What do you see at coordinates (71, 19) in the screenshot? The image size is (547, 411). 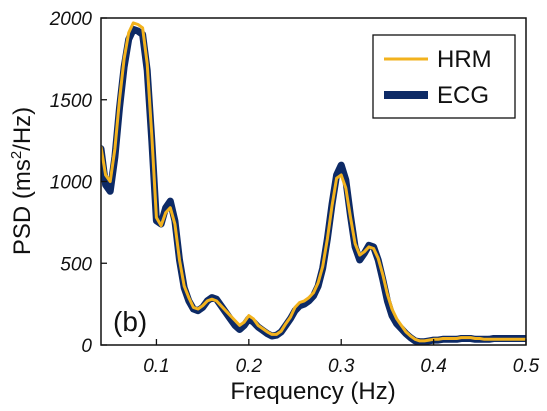 I see `y-tick-label: 2000` at bounding box center [71, 19].